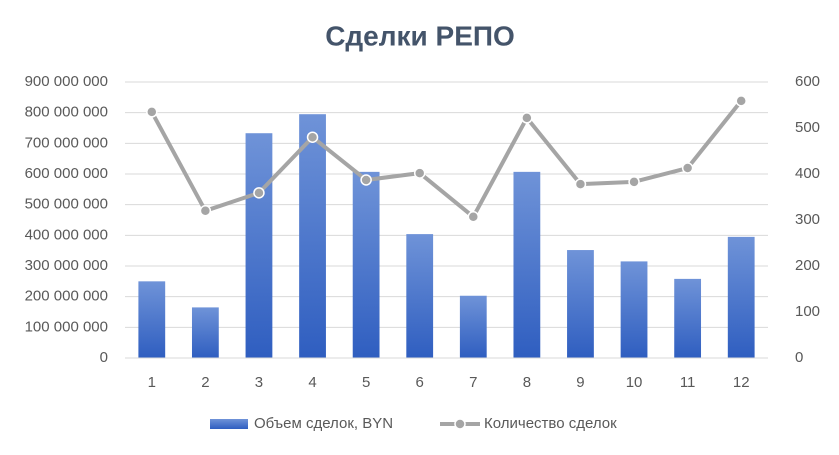 This screenshot has height=455, width=839. Describe the element at coordinates (807, 173) in the screenshot. I see `y2-tick-label: 400` at that location.